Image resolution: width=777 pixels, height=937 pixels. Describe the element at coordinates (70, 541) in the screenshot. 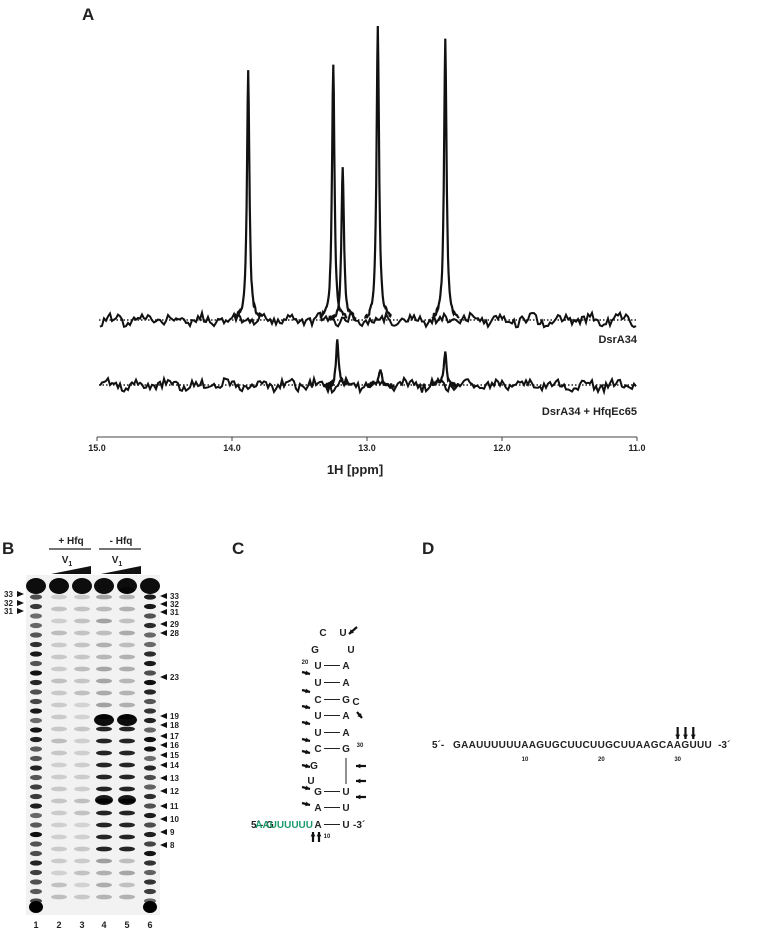

I see `group-label: + Hfq` at that location.